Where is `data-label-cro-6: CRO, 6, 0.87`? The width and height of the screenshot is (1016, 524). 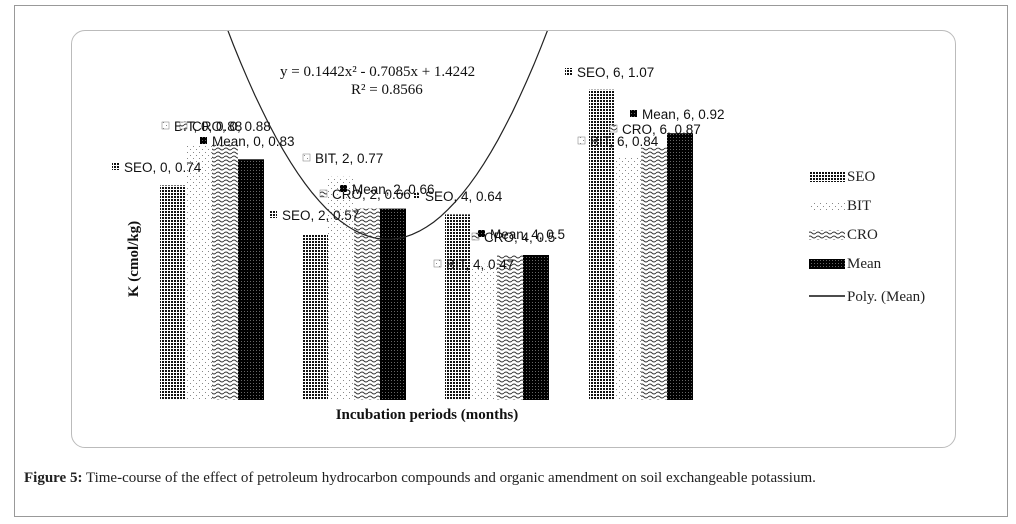 data-label-cro-6: CRO, 6, 0.87 is located at coordinates (661, 129).